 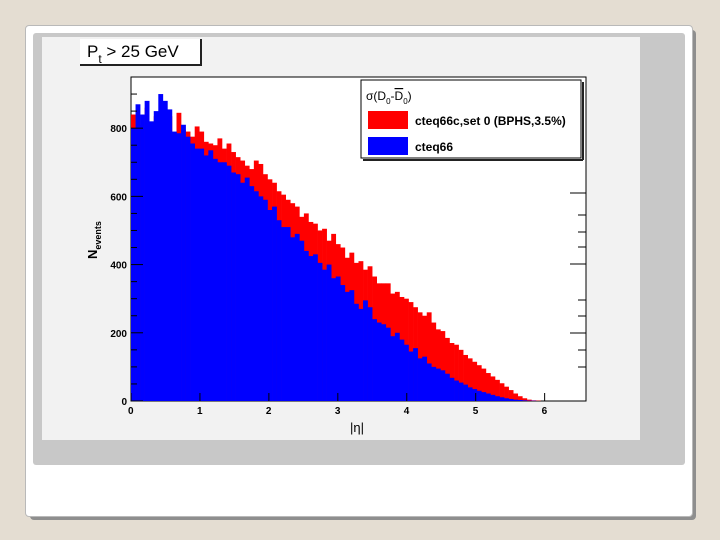 What do you see at coordinates (98, 235) in the screenshot?
I see `y-axis-label-sub: events` at bounding box center [98, 235].